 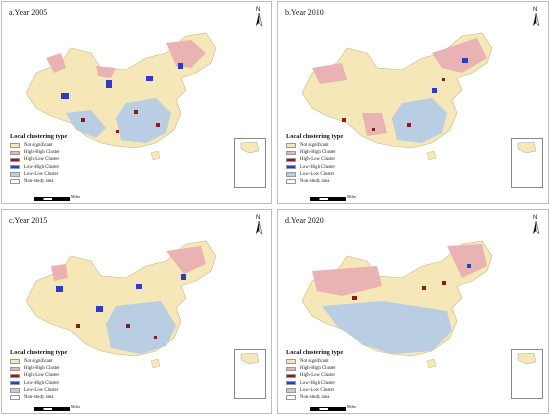 I want to click on panel-title: d.Year 2020, so click(x=304, y=220).